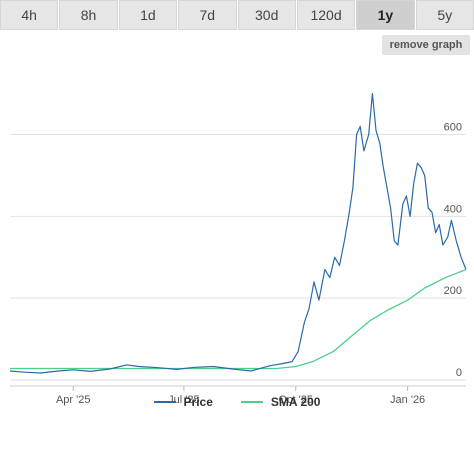 The image size is (474, 455). I want to click on remove-graph-button: remove graph, so click(426, 45).